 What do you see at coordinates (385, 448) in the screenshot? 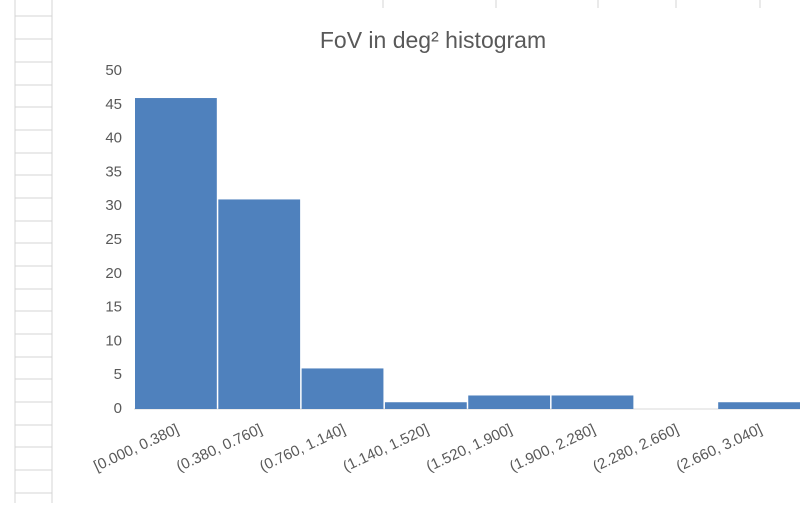
I see `x-tick-label: (1.140, 1.520]` at bounding box center [385, 448].